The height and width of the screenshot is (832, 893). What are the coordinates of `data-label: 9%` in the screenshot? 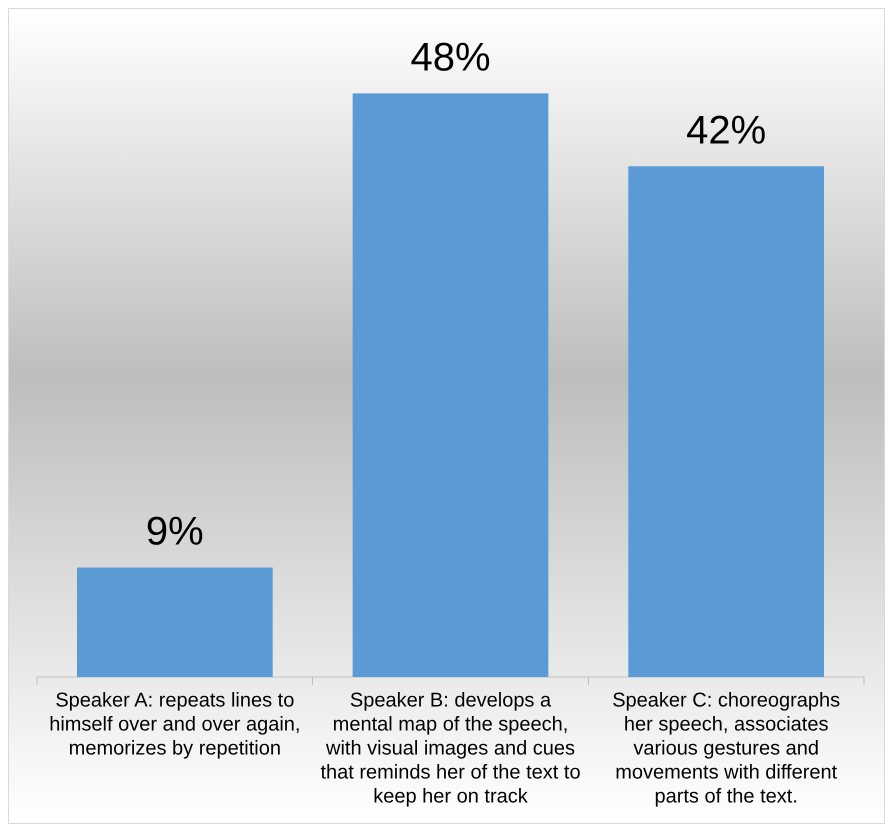 It's located at (175, 532).